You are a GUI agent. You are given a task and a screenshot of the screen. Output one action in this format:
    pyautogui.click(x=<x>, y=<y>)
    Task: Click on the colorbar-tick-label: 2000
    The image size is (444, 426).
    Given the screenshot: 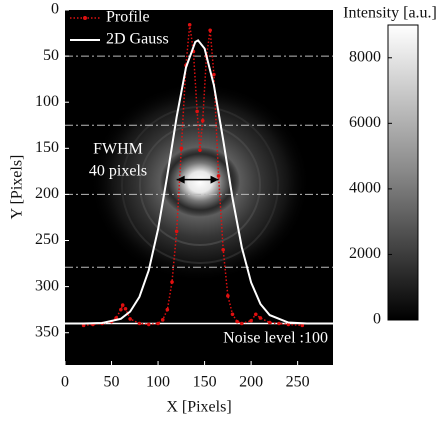 What is the action you would take?
    pyautogui.click(x=365, y=253)
    